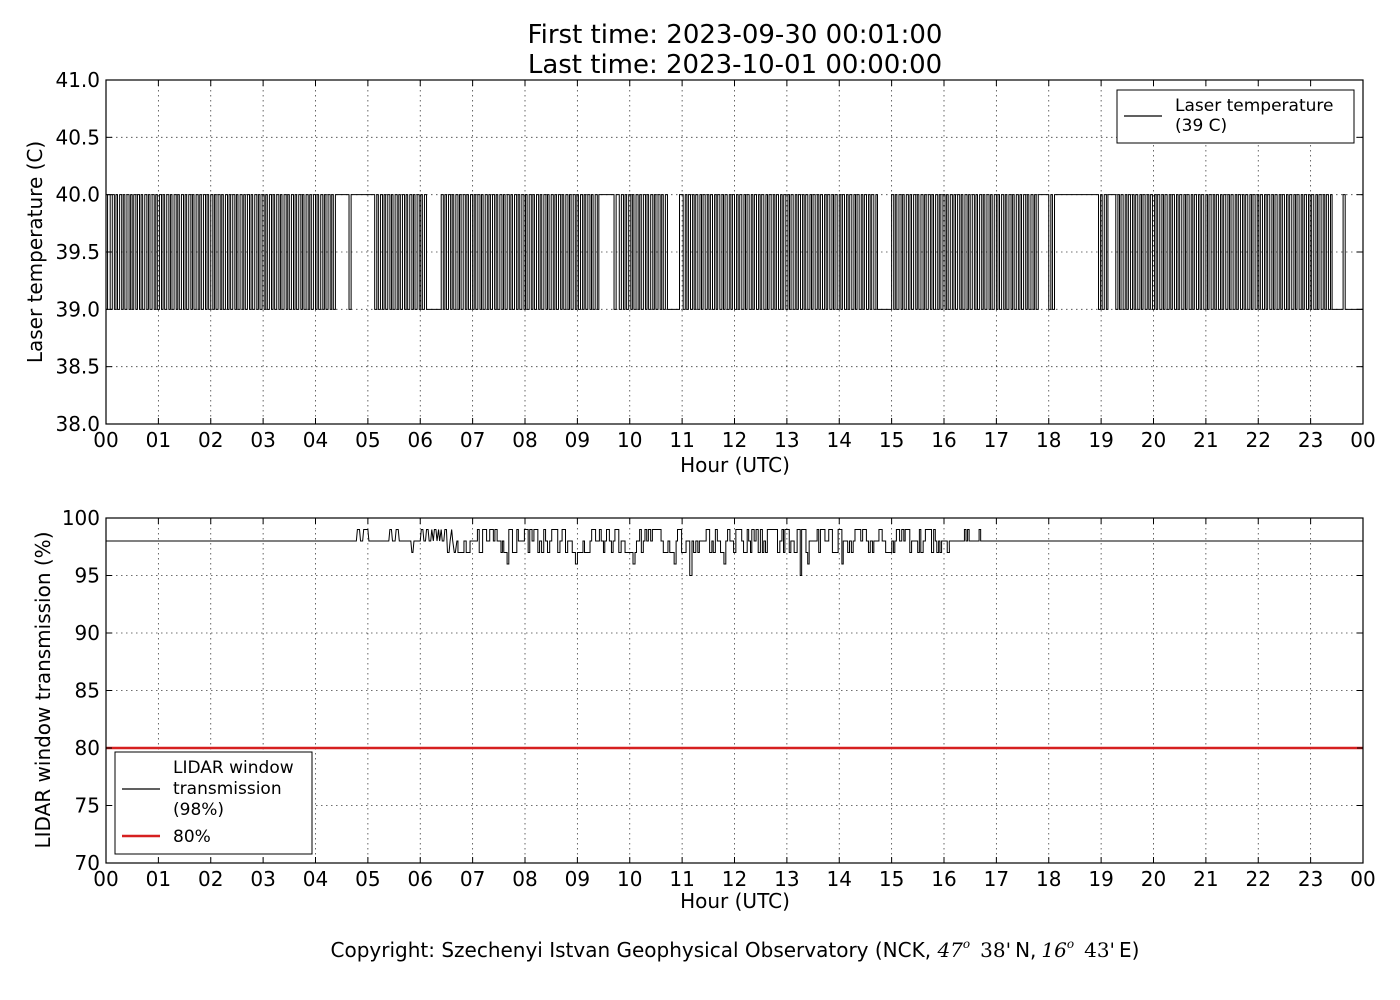 The height and width of the screenshot is (1000, 1400). I want to click on lidar-transmission-series, so click(734, 552).